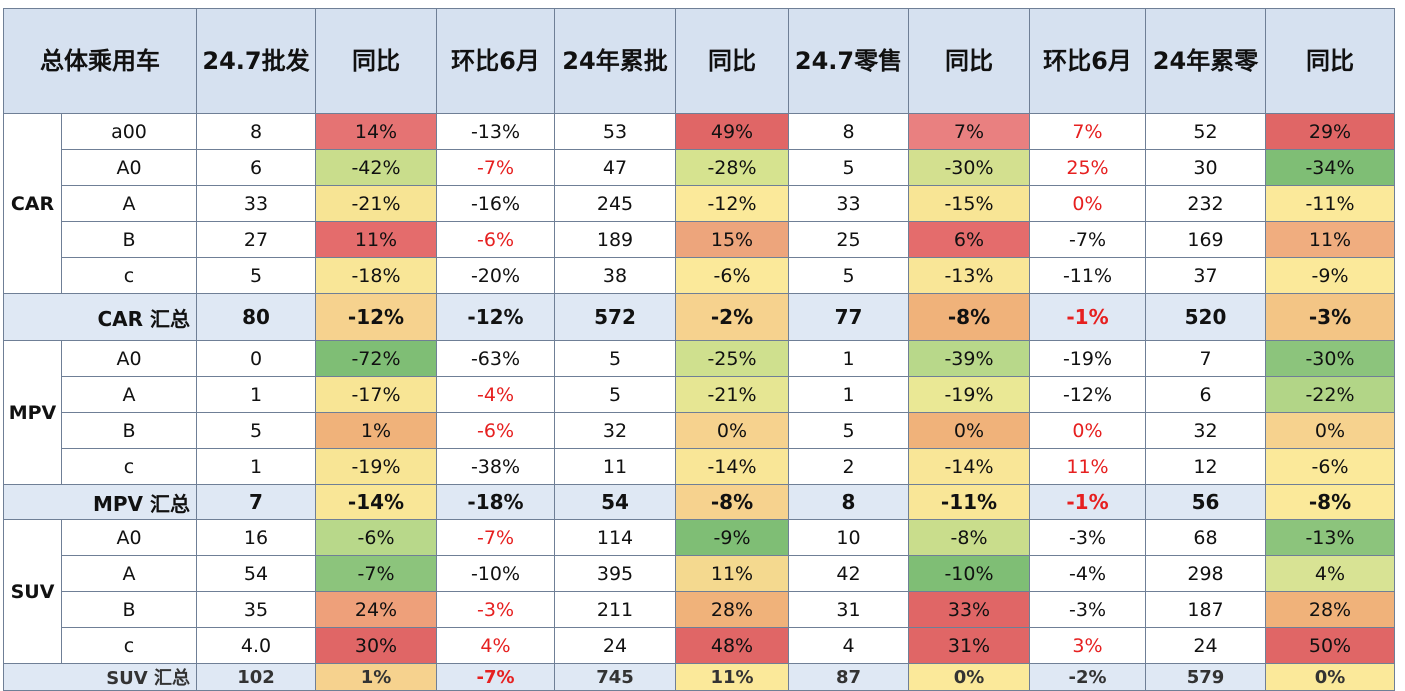 This screenshot has height=691, width=1405. What do you see at coordinates (1205, 131) in the screenshot?
I see `data-cell: 52` at bounding box center [1205, 131].